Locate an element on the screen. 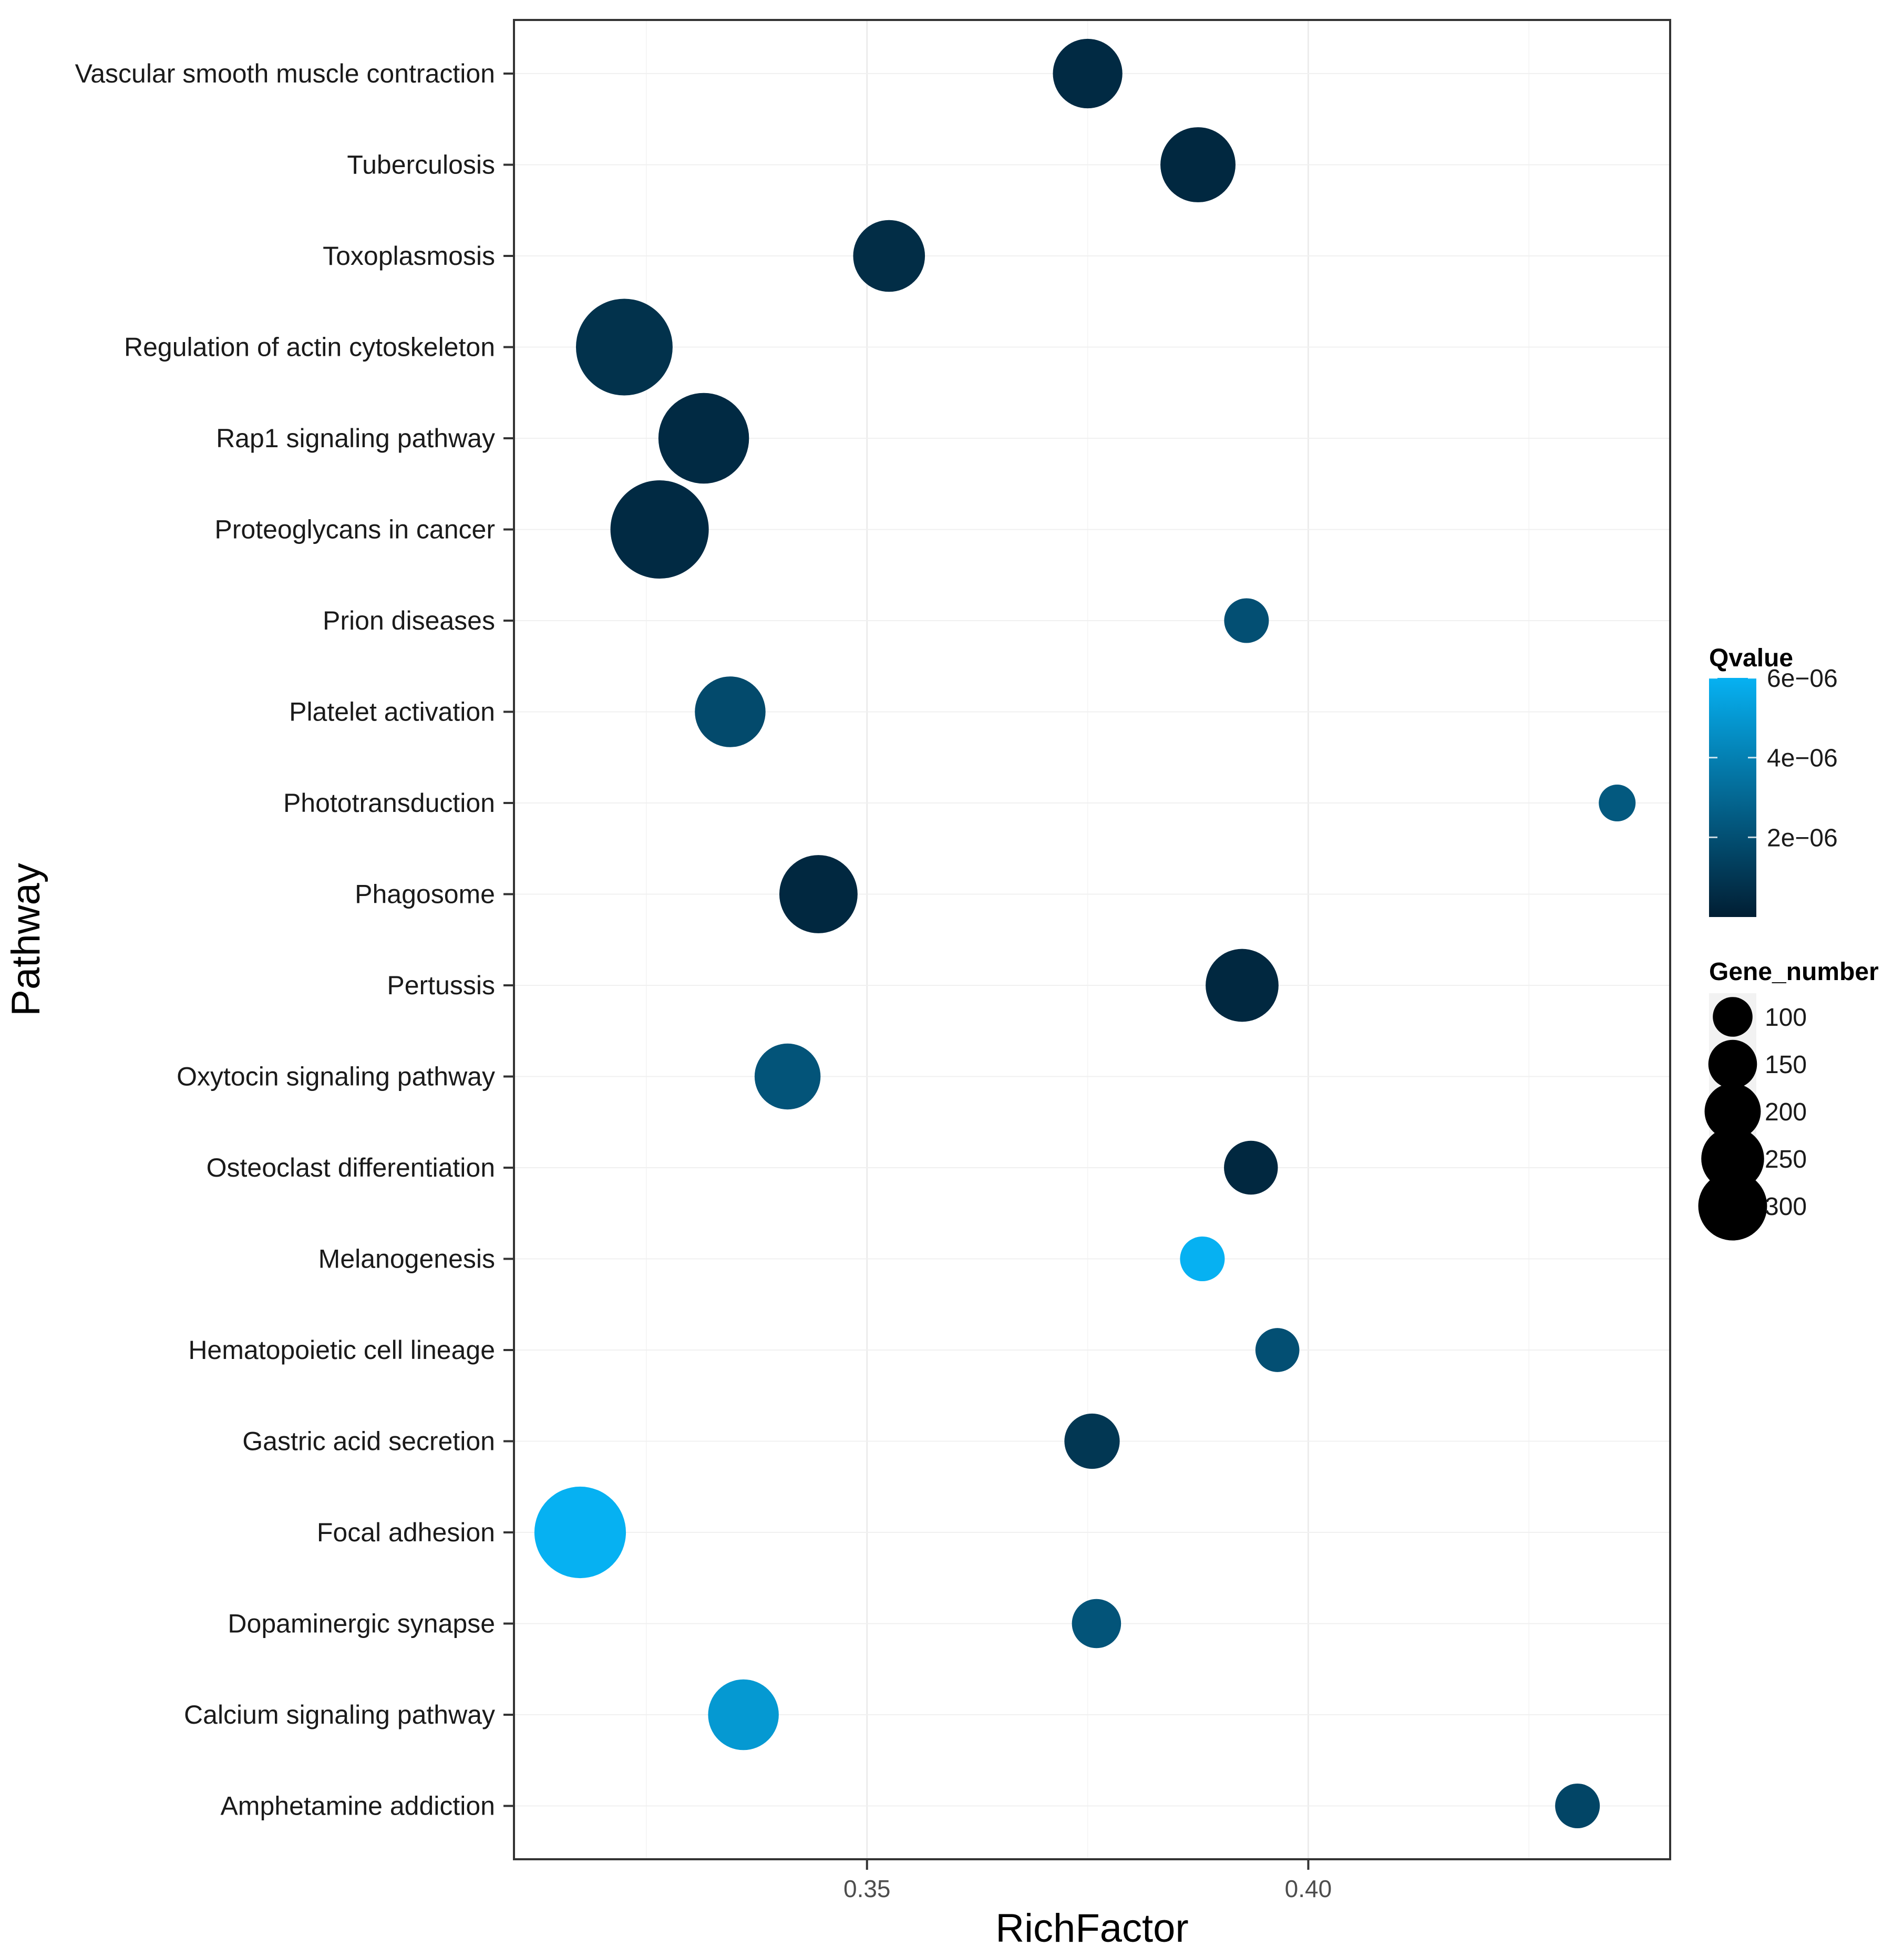  colorbar-tick-label: 6e−06 is located at coordinates (1802, 679).